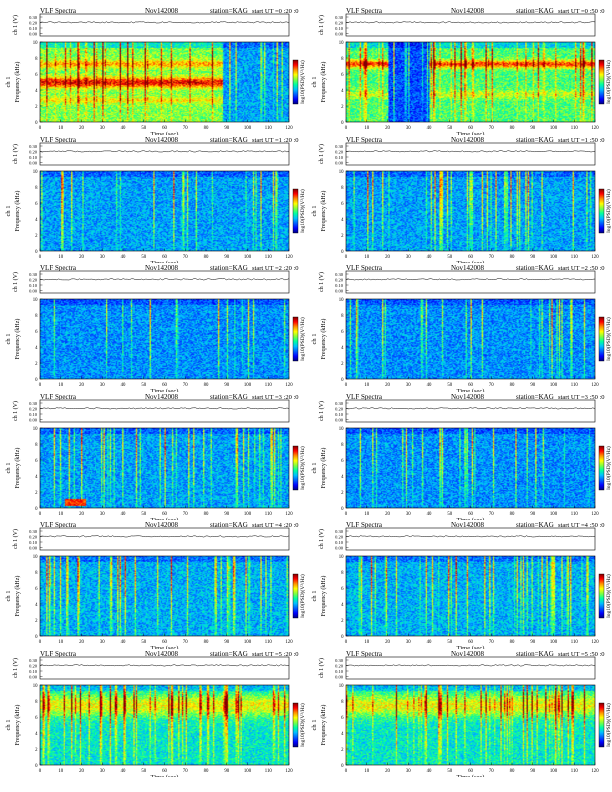 The image size is (612, 792). I want to click on waveform-trace, so click(470, 407).